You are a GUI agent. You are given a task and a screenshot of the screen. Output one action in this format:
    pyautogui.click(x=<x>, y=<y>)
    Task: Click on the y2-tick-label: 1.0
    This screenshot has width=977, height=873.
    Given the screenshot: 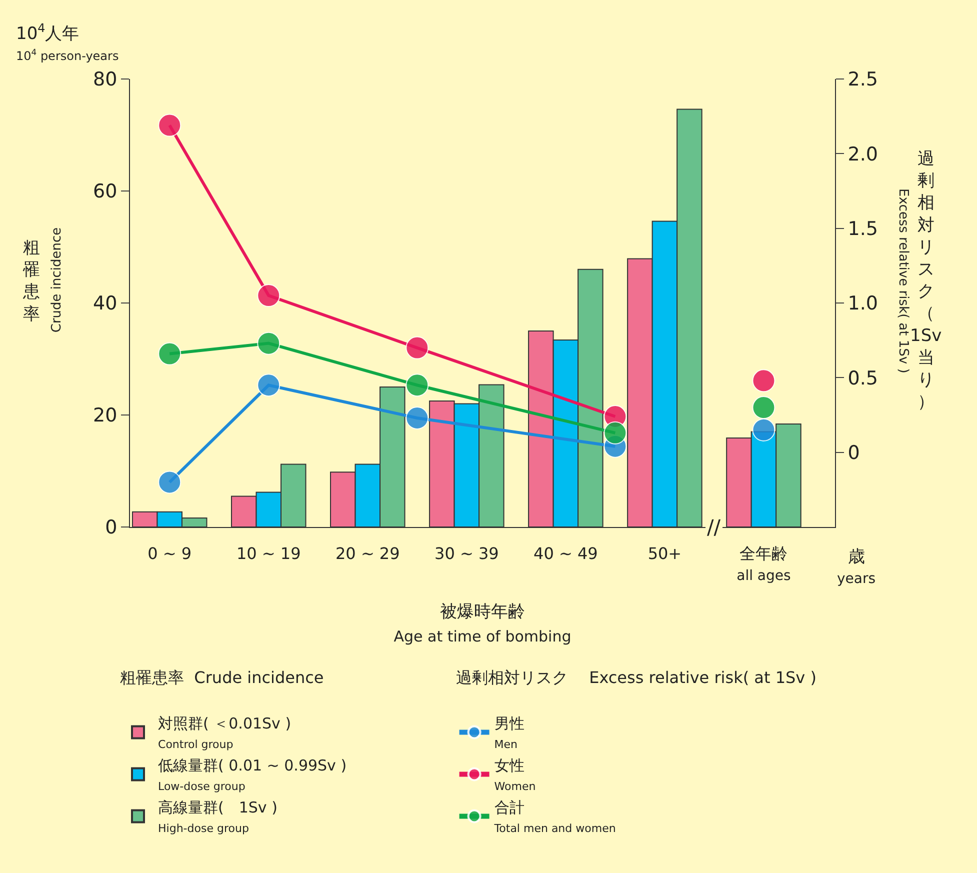 What is the action you would take?
    pyautogui.click(x=863, y=303)
    